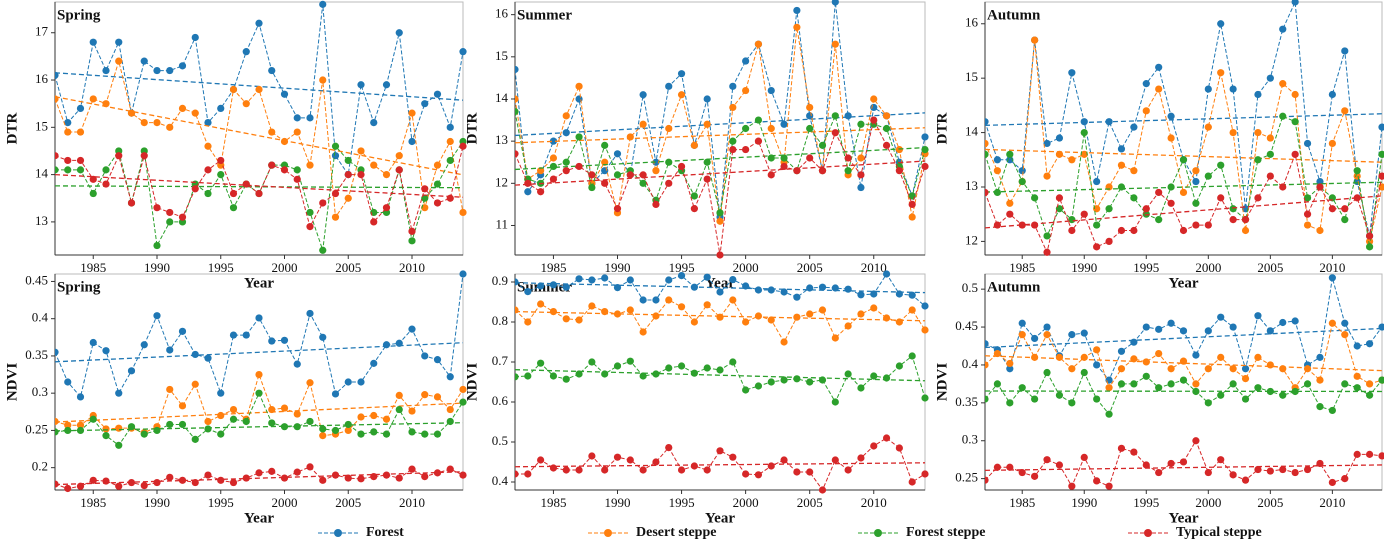 The width and height of the screenshot is (1384, 547). Describe the element at coordinates (1148, 533) in the screenshot. I see `legend-marker` at that location.